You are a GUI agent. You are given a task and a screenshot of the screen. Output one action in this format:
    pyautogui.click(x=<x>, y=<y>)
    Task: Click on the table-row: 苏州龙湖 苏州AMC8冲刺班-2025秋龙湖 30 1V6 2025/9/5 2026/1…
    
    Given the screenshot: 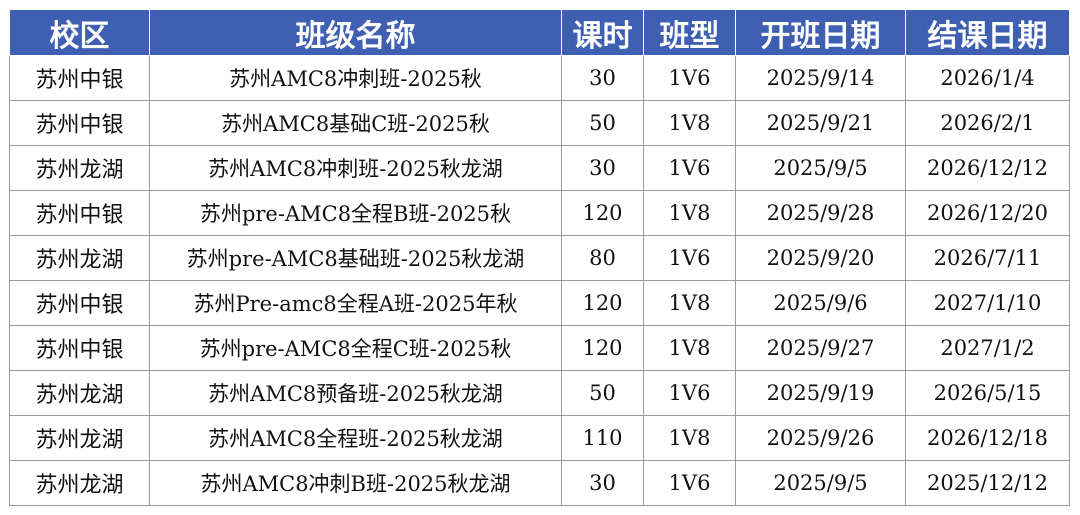 What is the action you would take?
    pyautogui.click(x=539, y=168)
    